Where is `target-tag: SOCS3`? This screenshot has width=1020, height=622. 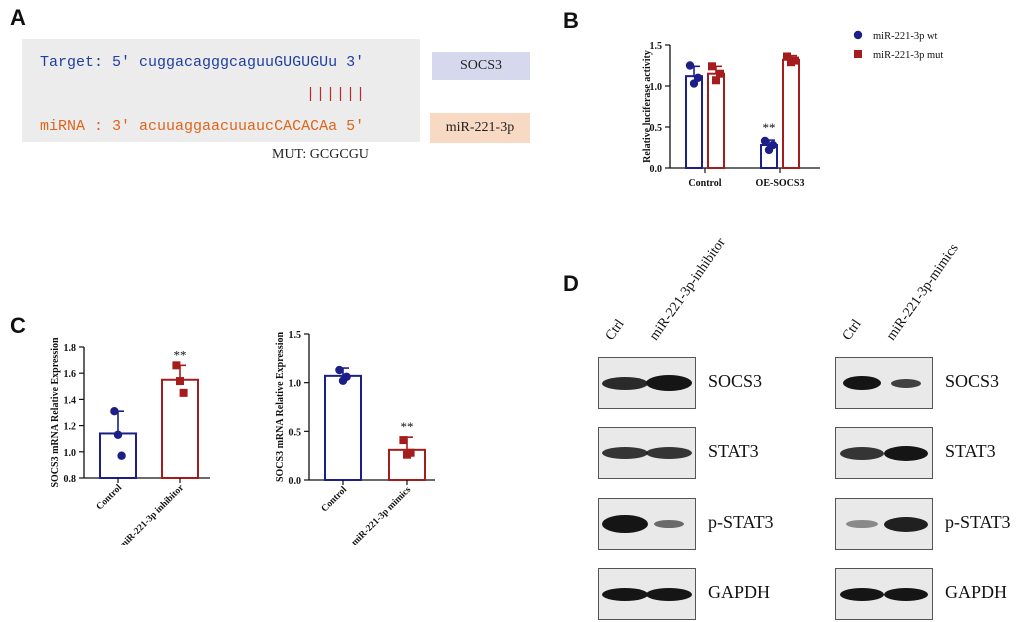 target-tag: SOCS3 is located at coordinates (481, 66).